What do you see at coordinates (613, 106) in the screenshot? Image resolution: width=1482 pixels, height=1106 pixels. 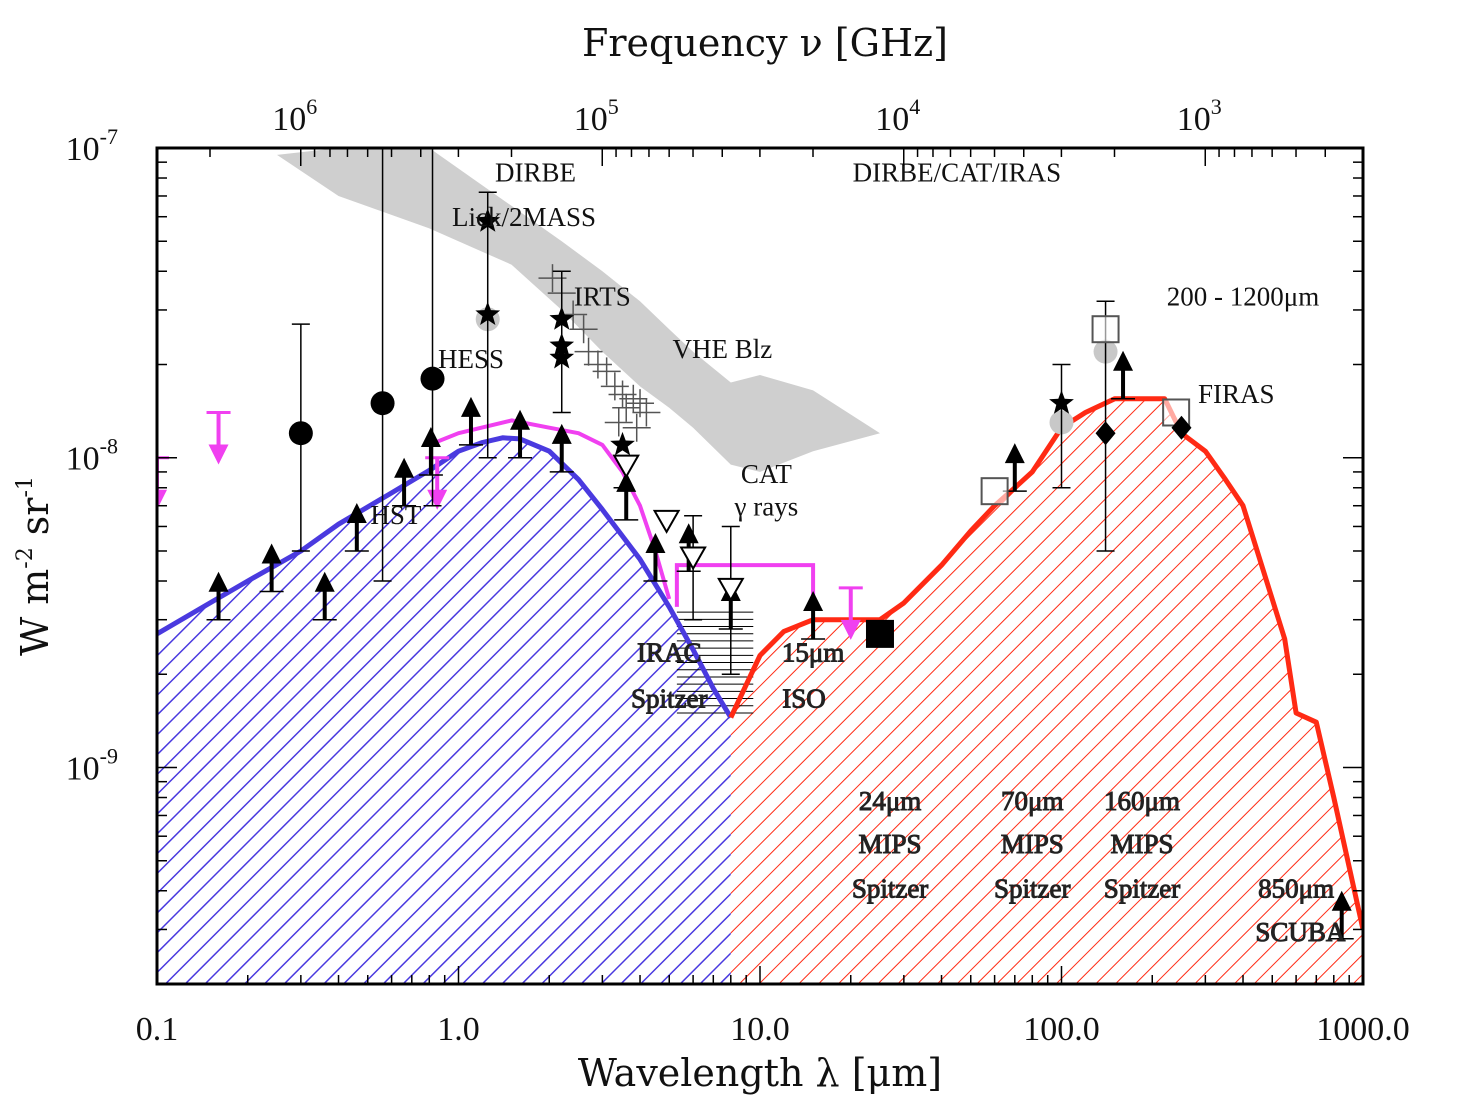 I see `top-tick-exp: 5` at bounding box center [613, 106].